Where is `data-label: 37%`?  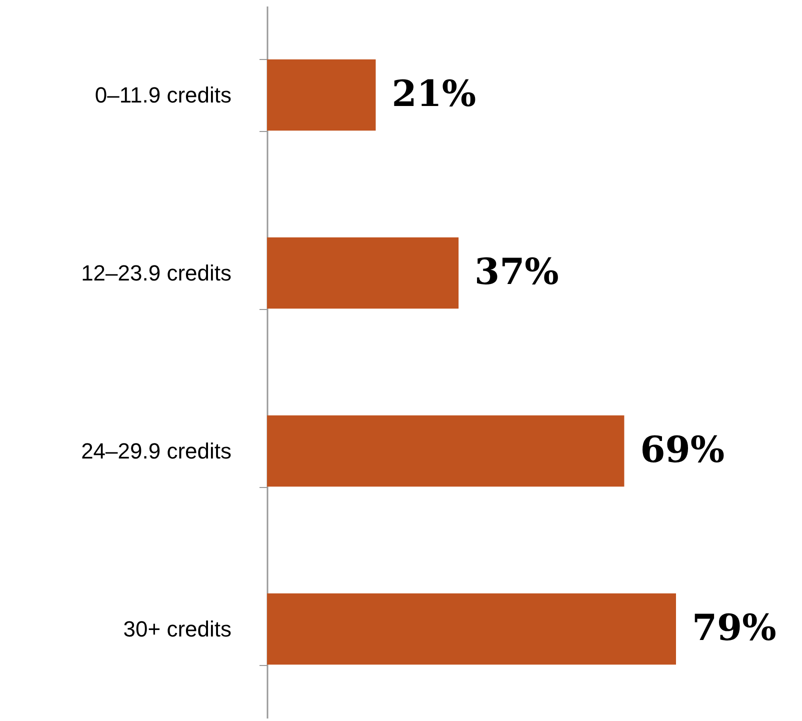 data-label: 37% is located at coordinates (516, 272).